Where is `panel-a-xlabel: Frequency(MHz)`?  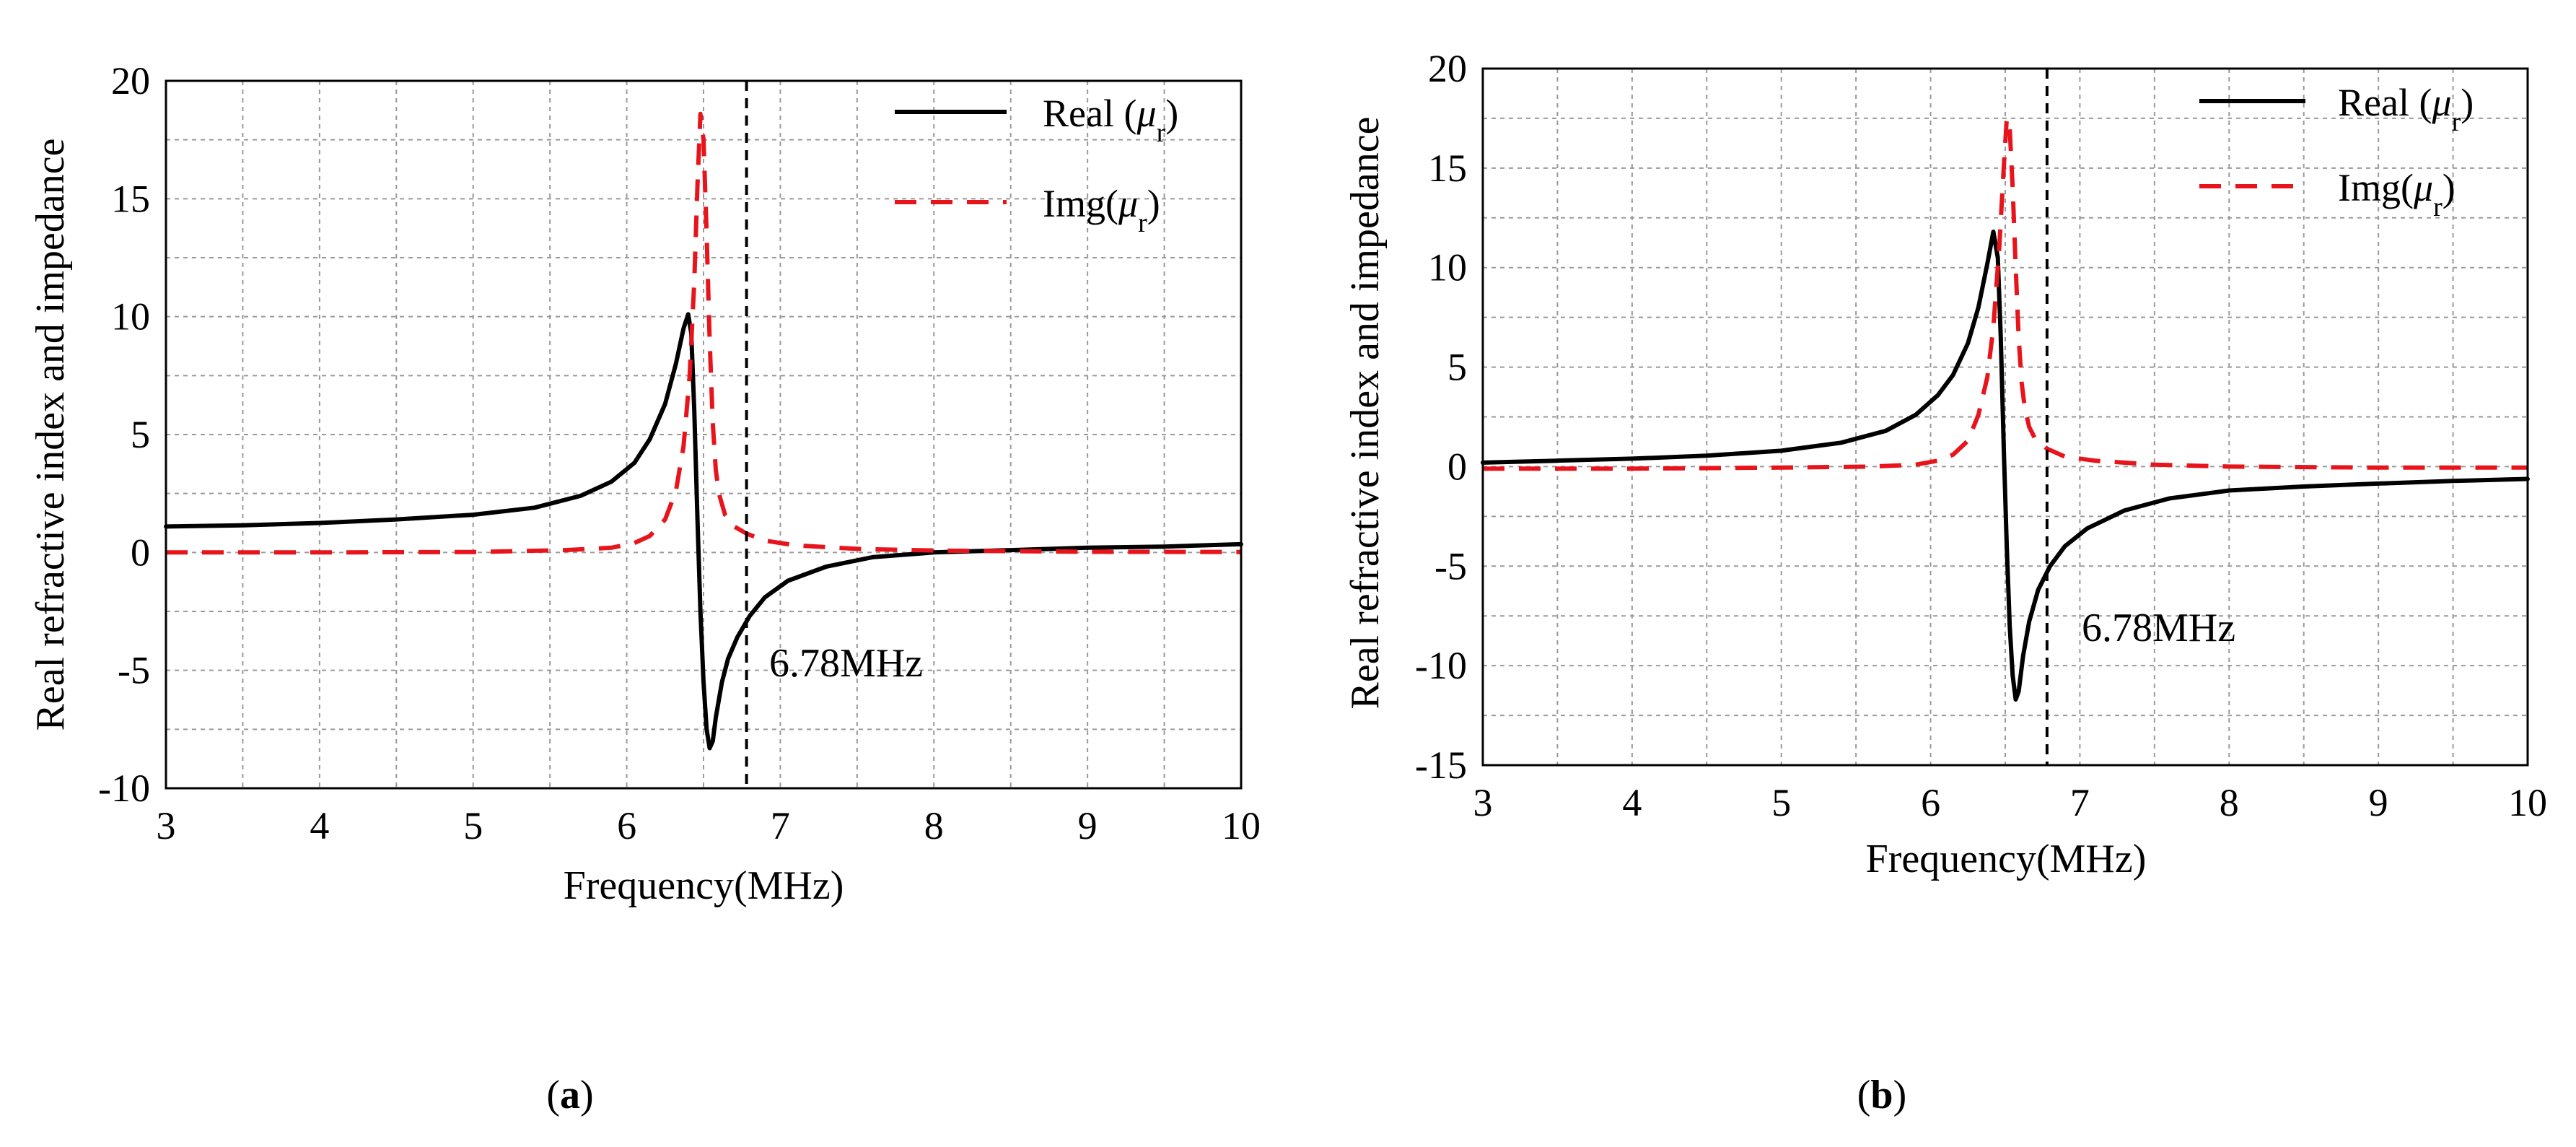
panel-a-xlabel: Frequency(MHz) is located at coordinates (704, 886).